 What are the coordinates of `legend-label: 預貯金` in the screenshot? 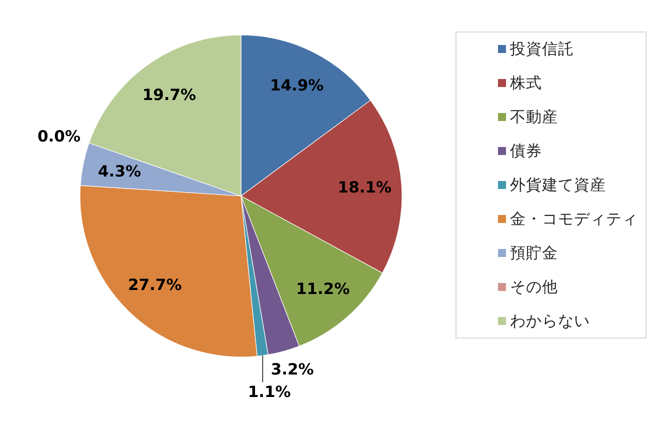 It's located at (534, 253).